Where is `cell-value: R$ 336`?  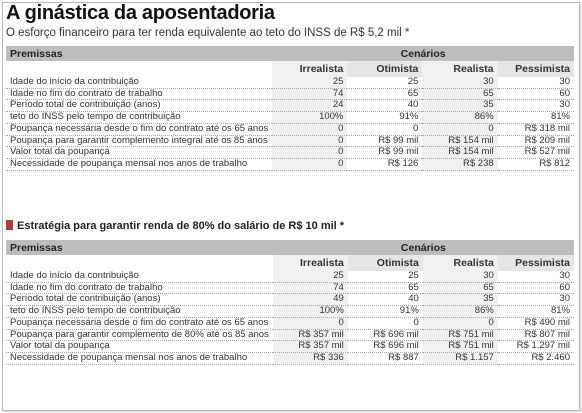
cell-value: R$ 336 is located at coordinates (310, 358).